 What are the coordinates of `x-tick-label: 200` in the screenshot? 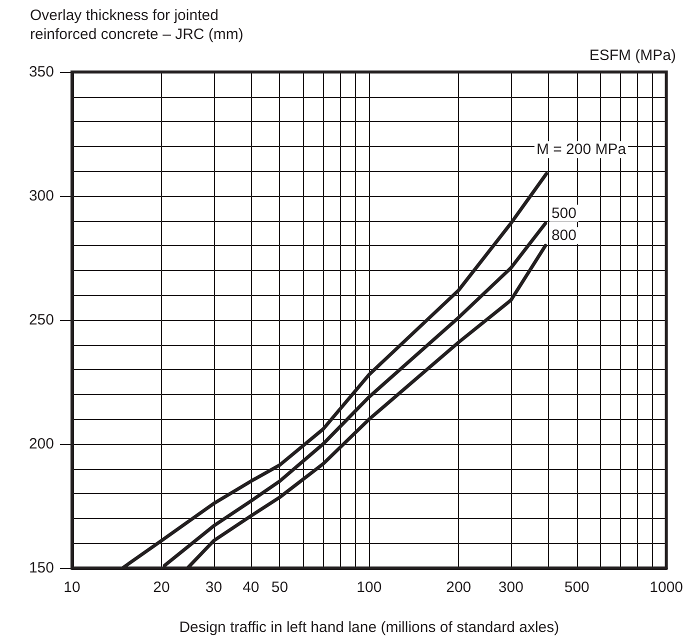 It's located at (459, 587).